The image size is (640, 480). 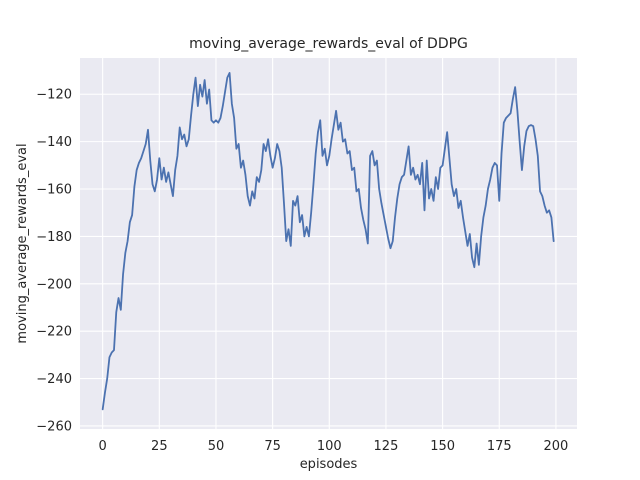 What do you see at coordinates (386, 446) in the screenshot?
I see `x-tick-label: 125` at bounding box center [386, 446].